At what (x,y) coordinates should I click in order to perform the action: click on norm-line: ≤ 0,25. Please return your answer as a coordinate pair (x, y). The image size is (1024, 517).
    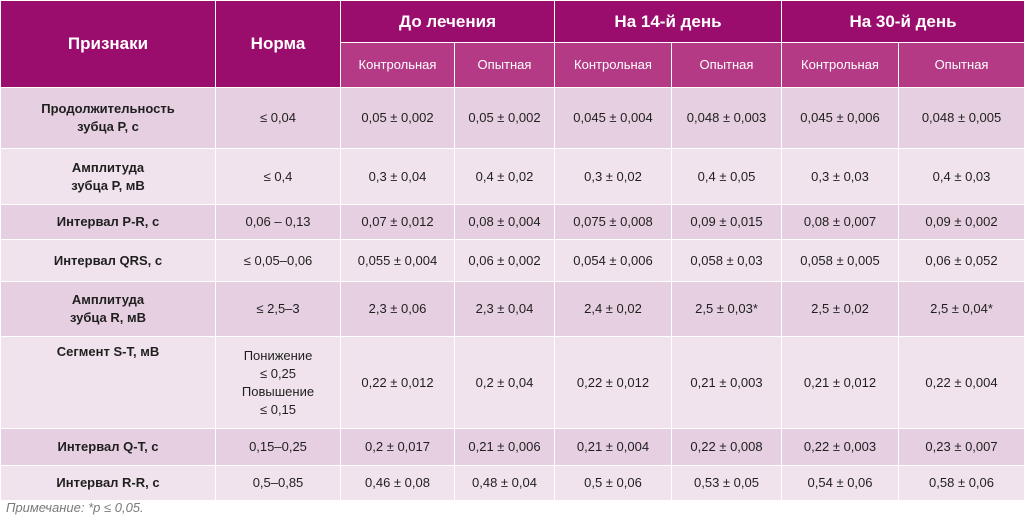
    Looking at the image, I should click on (278, 373).